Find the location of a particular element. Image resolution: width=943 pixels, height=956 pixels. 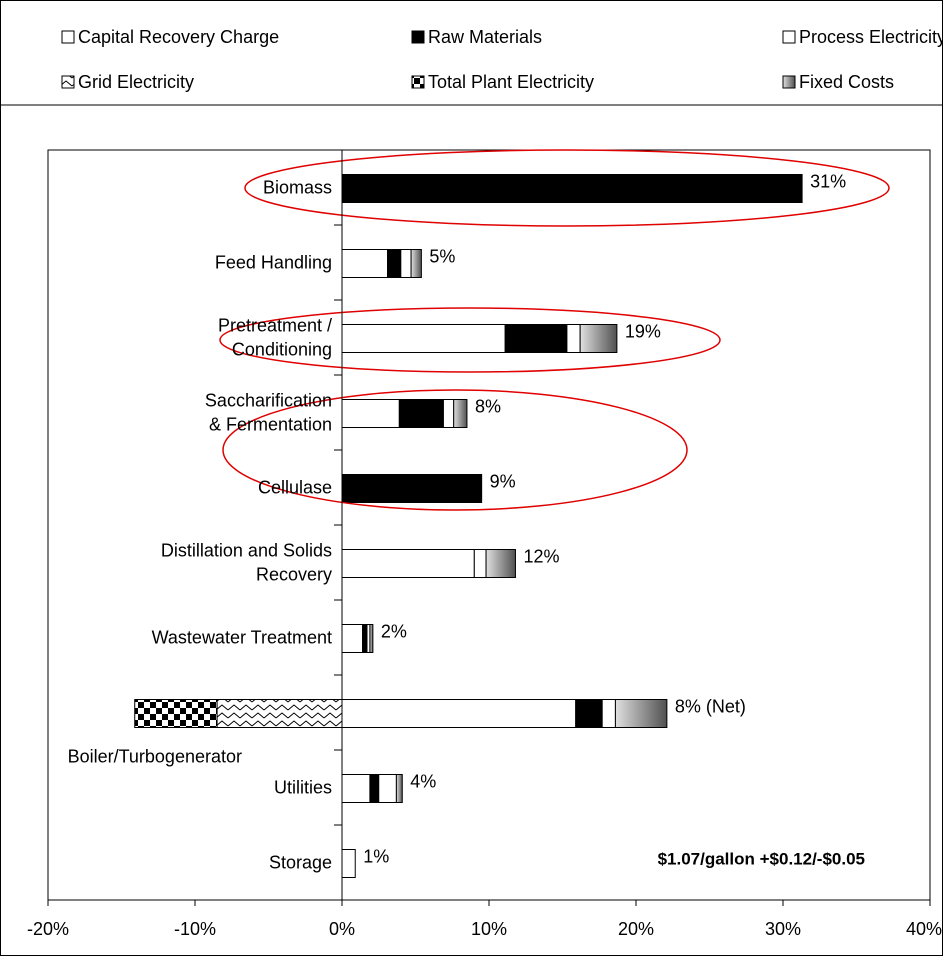

category-label: Biomass is located at coordinates (297, 187).